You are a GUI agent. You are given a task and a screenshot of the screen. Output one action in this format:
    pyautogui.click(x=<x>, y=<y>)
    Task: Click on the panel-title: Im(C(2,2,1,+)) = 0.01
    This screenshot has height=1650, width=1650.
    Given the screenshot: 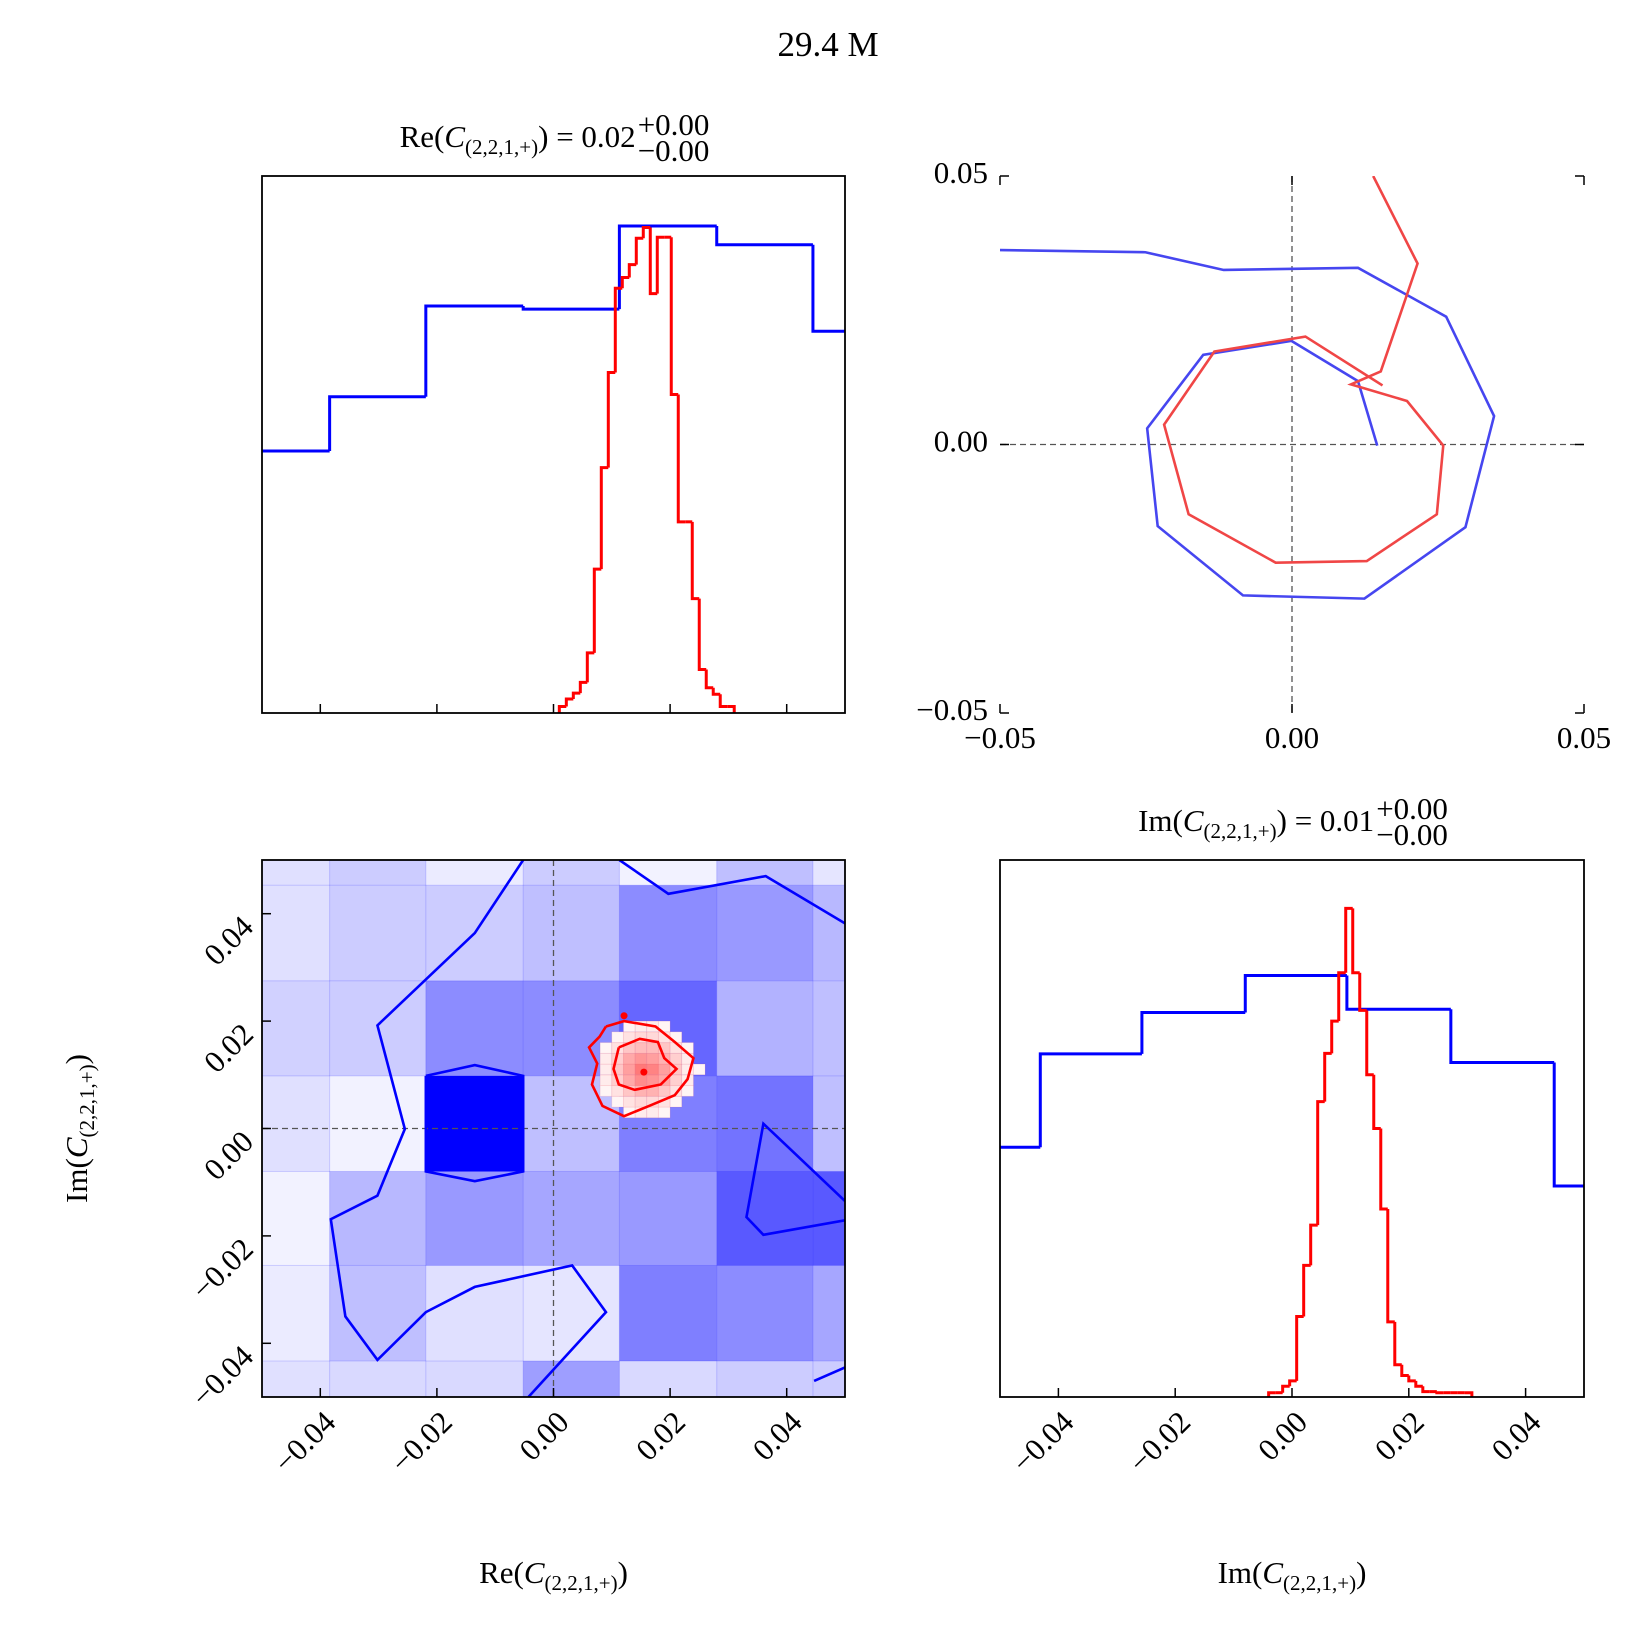 What is the action you would take?
    pyautogui.click(x=1256, y=823)
    